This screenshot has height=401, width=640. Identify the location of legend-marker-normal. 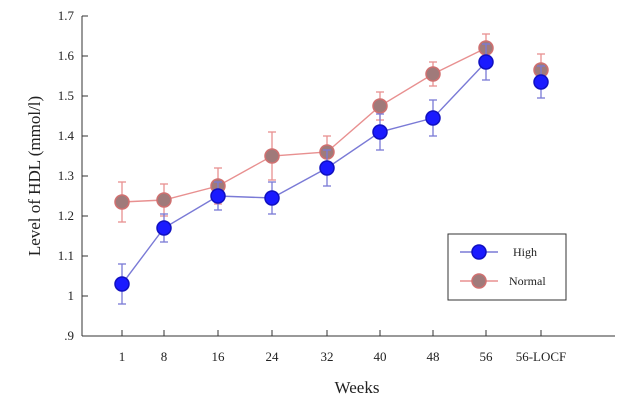
(479, 281).